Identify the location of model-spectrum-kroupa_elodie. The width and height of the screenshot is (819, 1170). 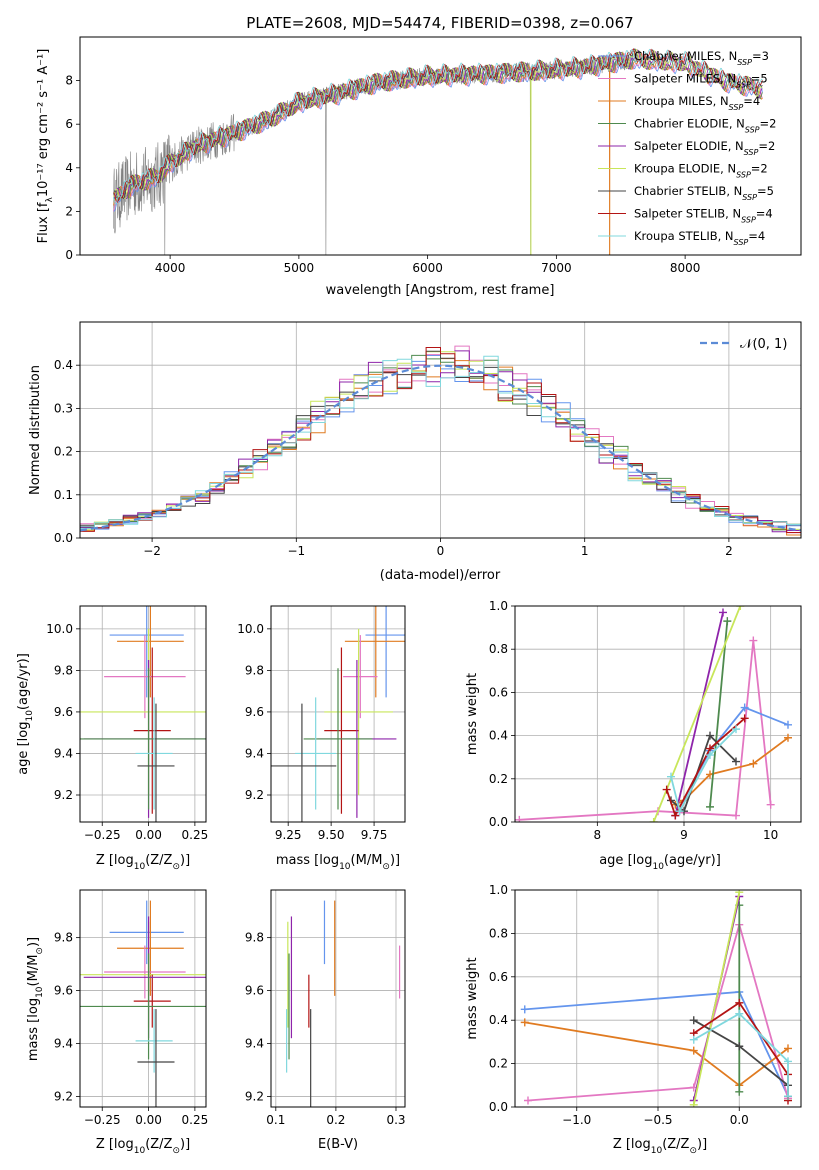
(438, 151).